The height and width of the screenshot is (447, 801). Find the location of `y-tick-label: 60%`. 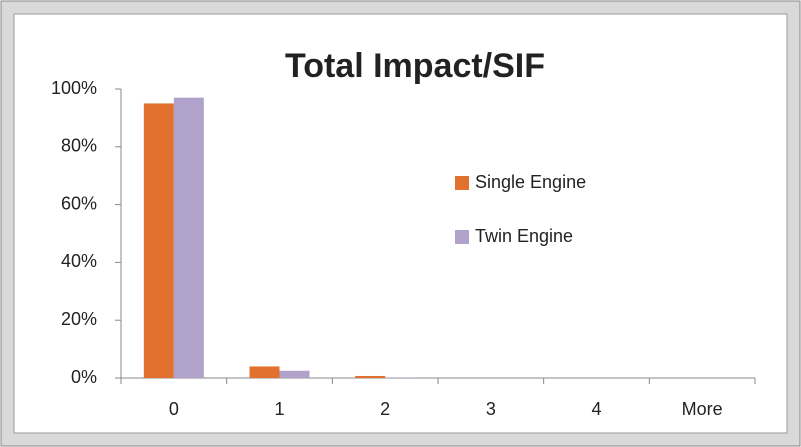

y-tick-label: 60% is located at coordinates (79, 203).